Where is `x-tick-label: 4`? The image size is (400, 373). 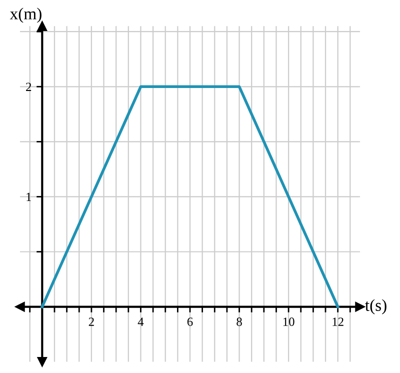 x-tick-label: 4 is located at coordinates (141, 322).